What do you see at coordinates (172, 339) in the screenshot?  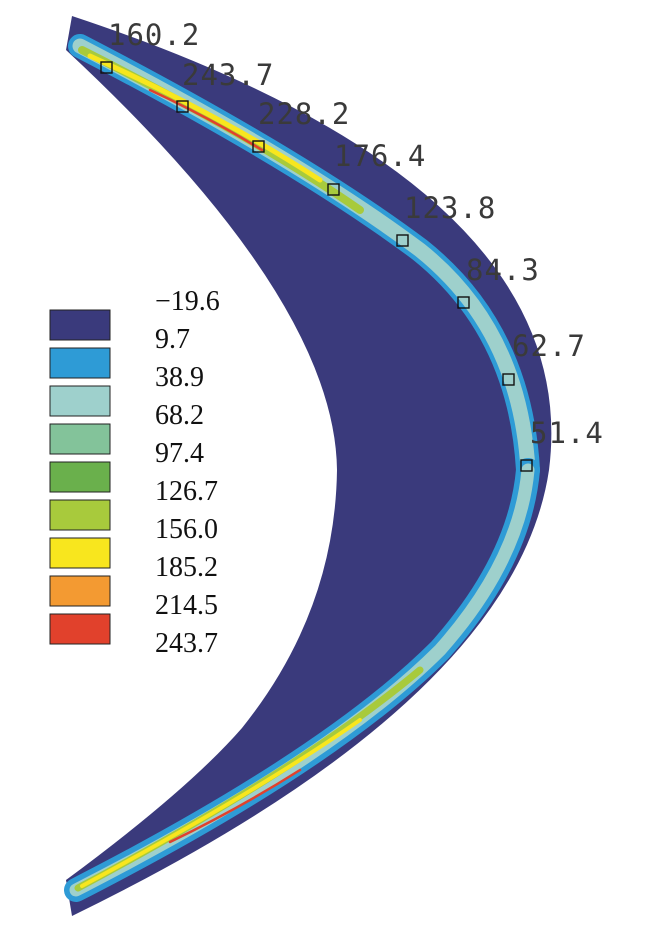 I see `legend-level: 9.7` at bounding box center [172, 339].